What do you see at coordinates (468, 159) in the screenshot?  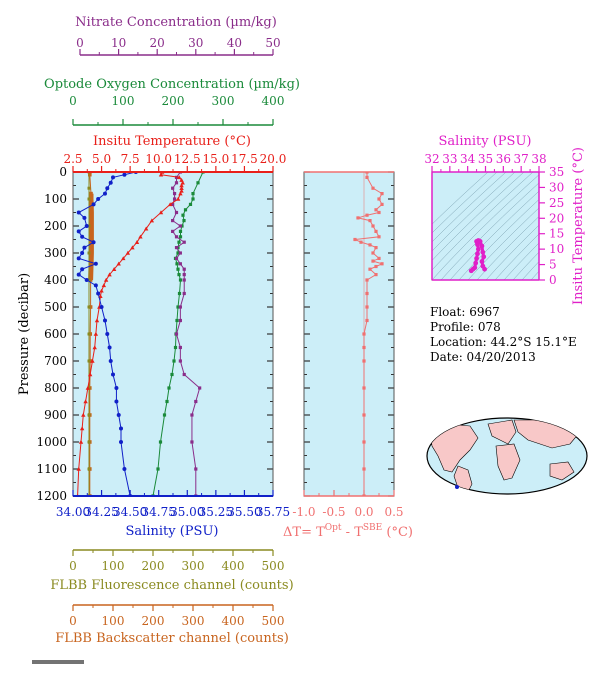 I see `tick-label: 34` at bounding box center [468, 159].